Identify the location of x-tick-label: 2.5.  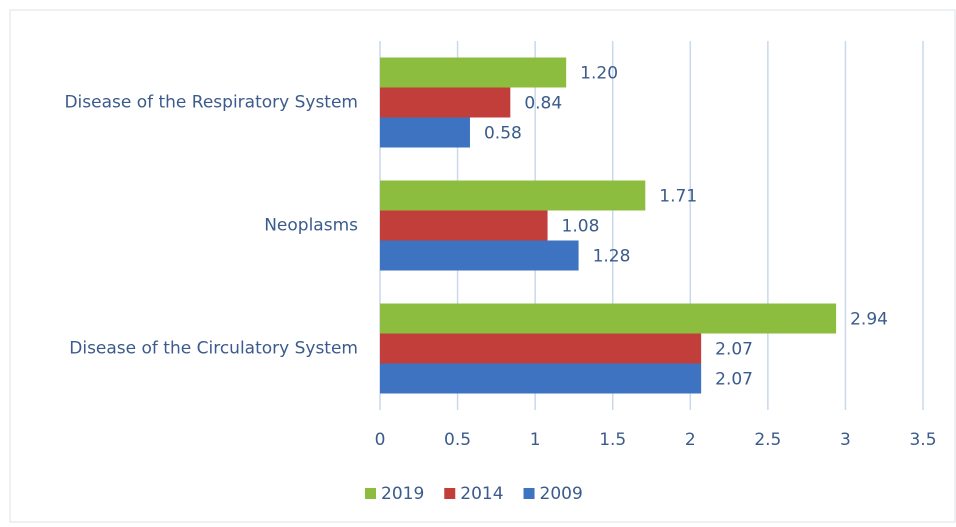
(767, 440).